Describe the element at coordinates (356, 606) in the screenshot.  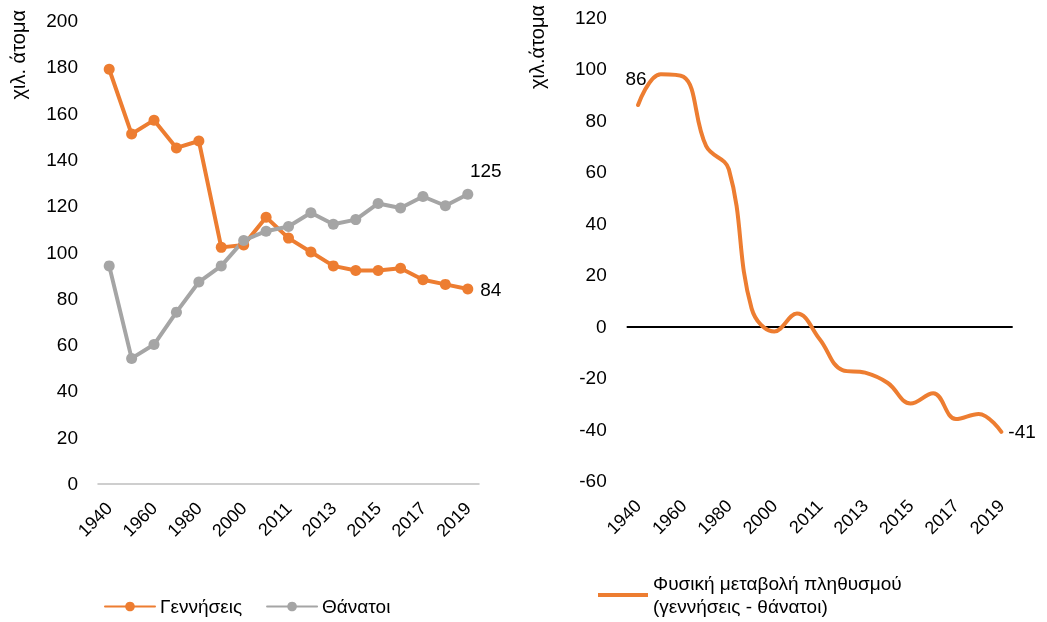
I see `legend-label: Θάνατοι` at that location.